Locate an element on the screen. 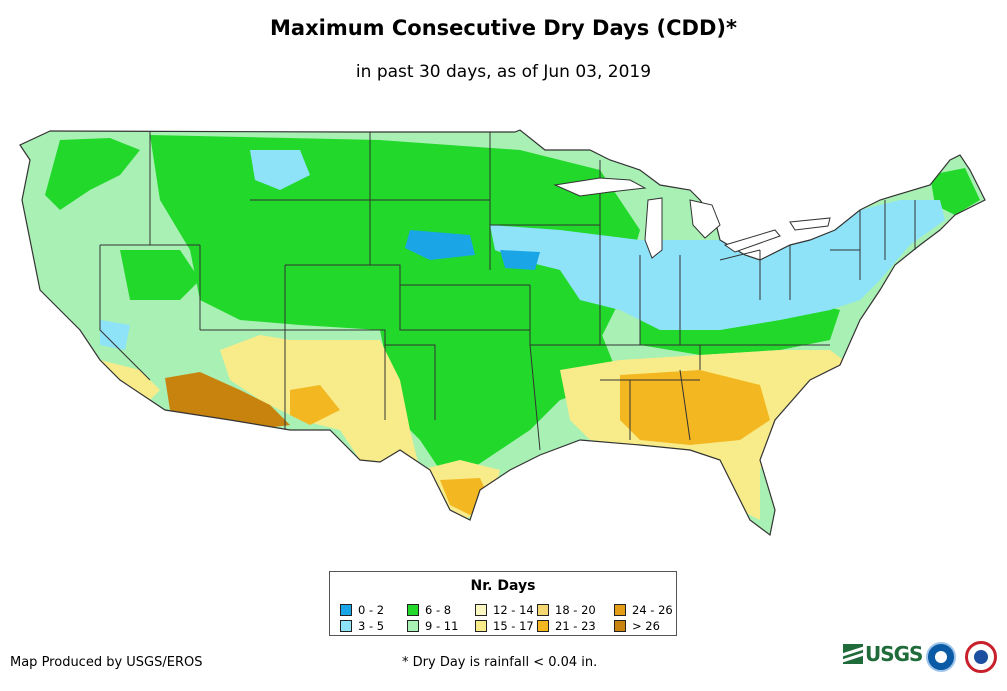 This screenshot has height=691, width=1007. noaa-logo-icon is located at coordinates (941, 657).